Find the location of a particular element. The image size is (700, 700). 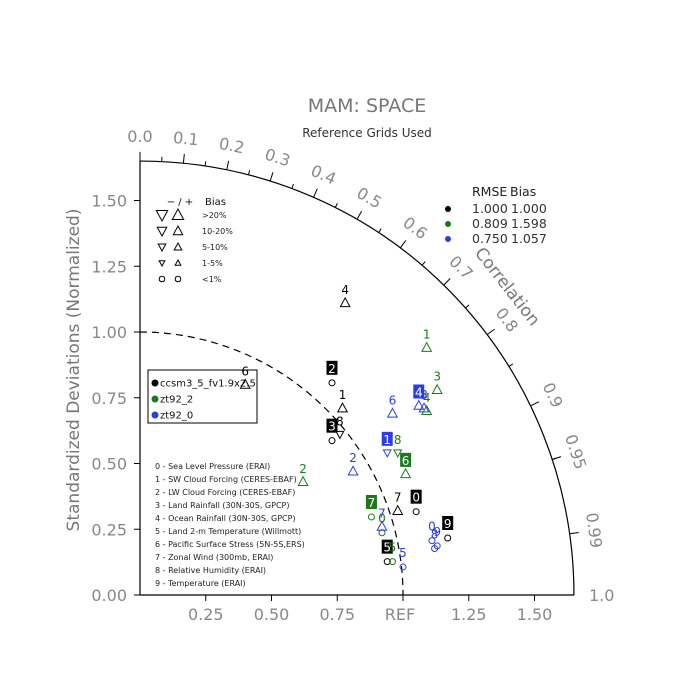

bias-legend-sign-header: − / + is located at coordinates (180, 202).